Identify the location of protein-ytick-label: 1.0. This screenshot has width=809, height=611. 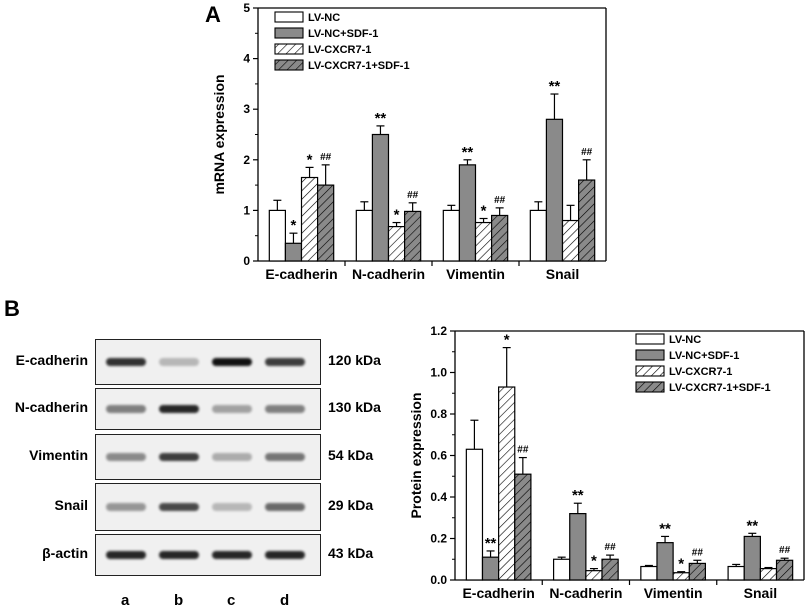
(438, 373).